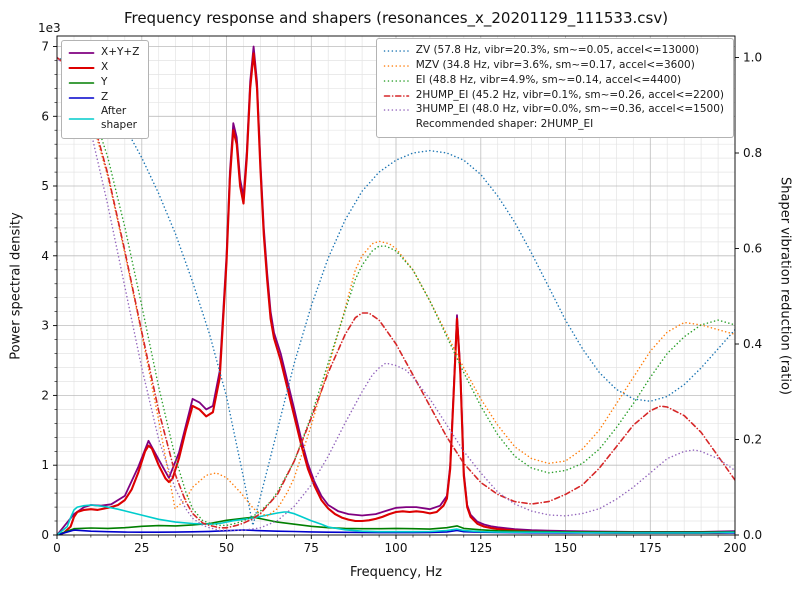 This screenshot has width=800, height=600. I want to click on y-axis-label-right: Shaper vibration reduction (ratio), so click(785, 286).